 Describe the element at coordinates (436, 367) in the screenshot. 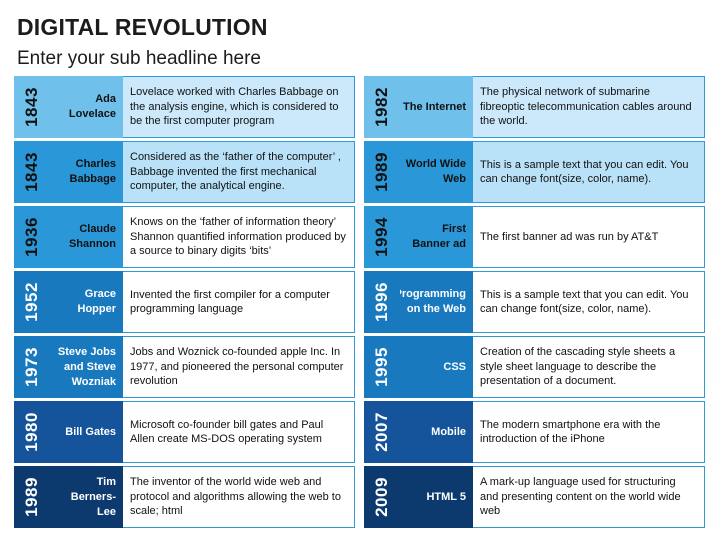

I see `milestone-name: CSS` at that location.